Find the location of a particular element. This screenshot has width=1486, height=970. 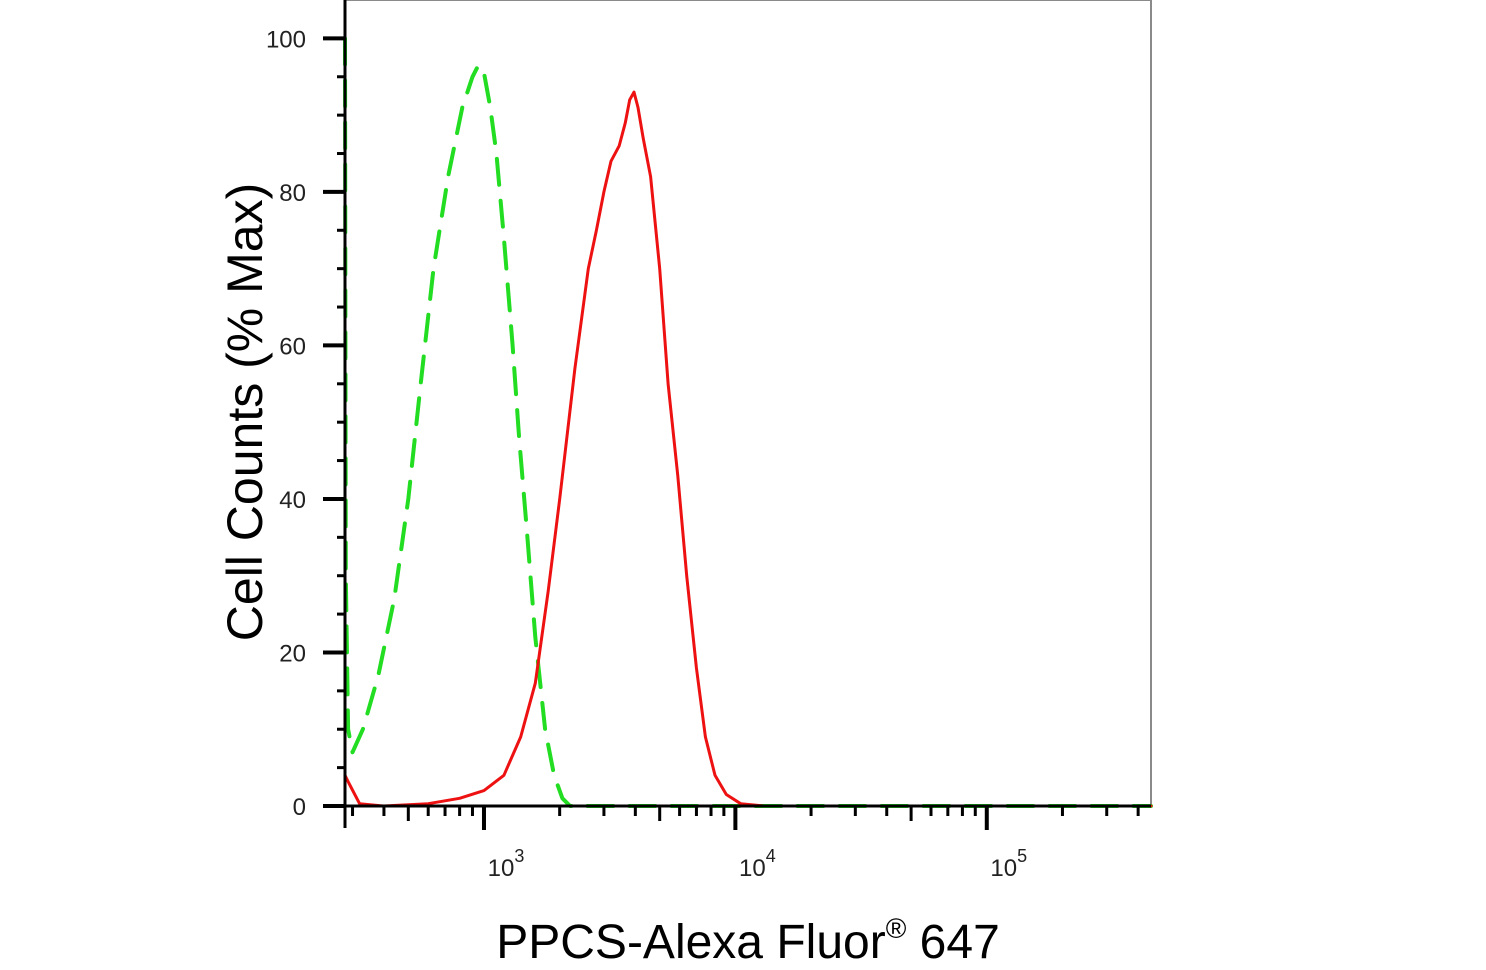

y-tick-label: 0 is located at coordinates (299, 807).